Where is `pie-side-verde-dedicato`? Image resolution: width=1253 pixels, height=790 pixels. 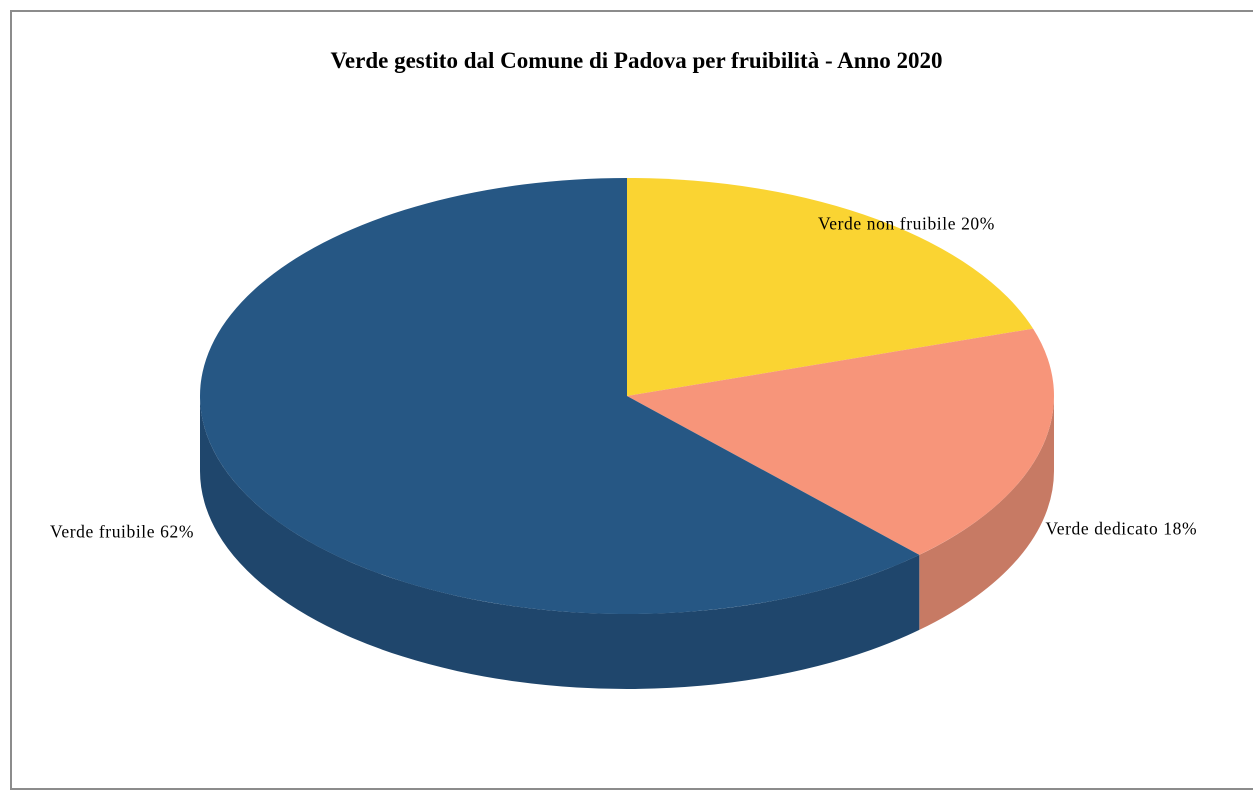
pie-side-verde-dedicato is located at coordinates (986, 513).